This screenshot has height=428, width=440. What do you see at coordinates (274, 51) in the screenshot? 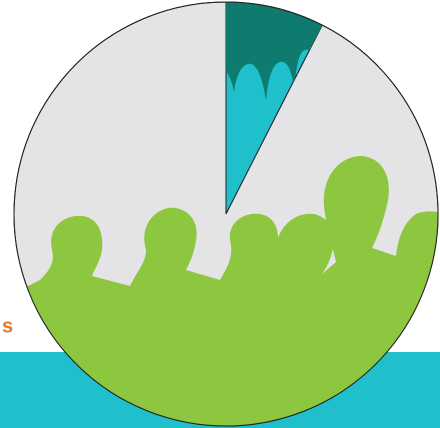
I see `slice-drip` at bounding box center [274, 51].